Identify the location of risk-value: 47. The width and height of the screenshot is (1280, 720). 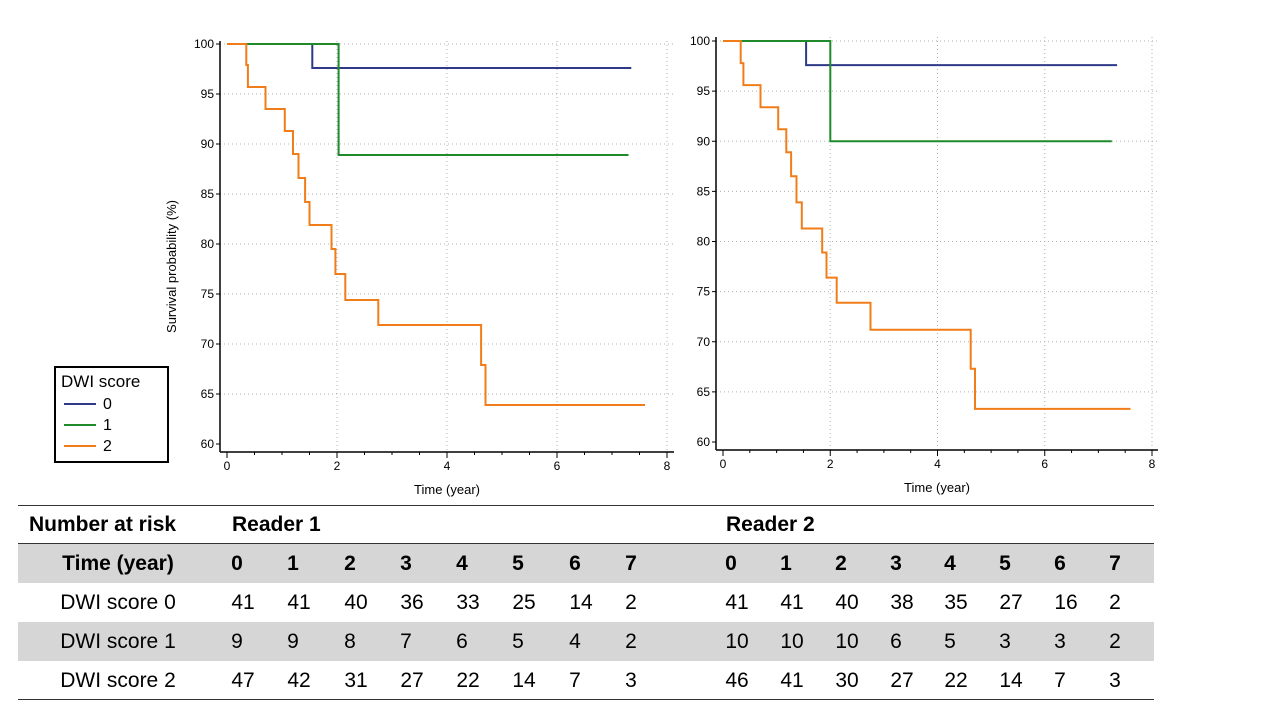
(243, 680).